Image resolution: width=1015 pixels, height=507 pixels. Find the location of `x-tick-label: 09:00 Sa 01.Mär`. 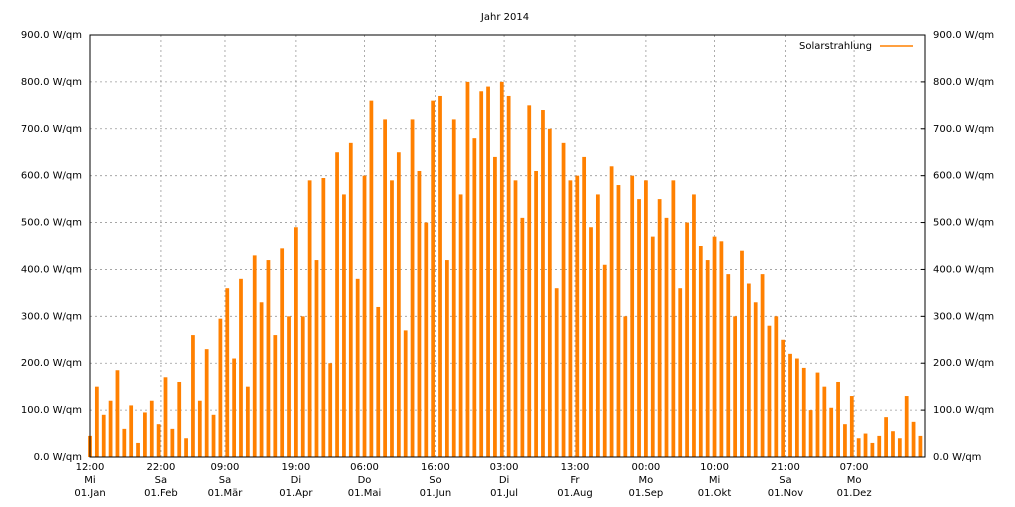

x-tick-label: 09:00 Sa 01.Mär is located at coordinates (225, 480).